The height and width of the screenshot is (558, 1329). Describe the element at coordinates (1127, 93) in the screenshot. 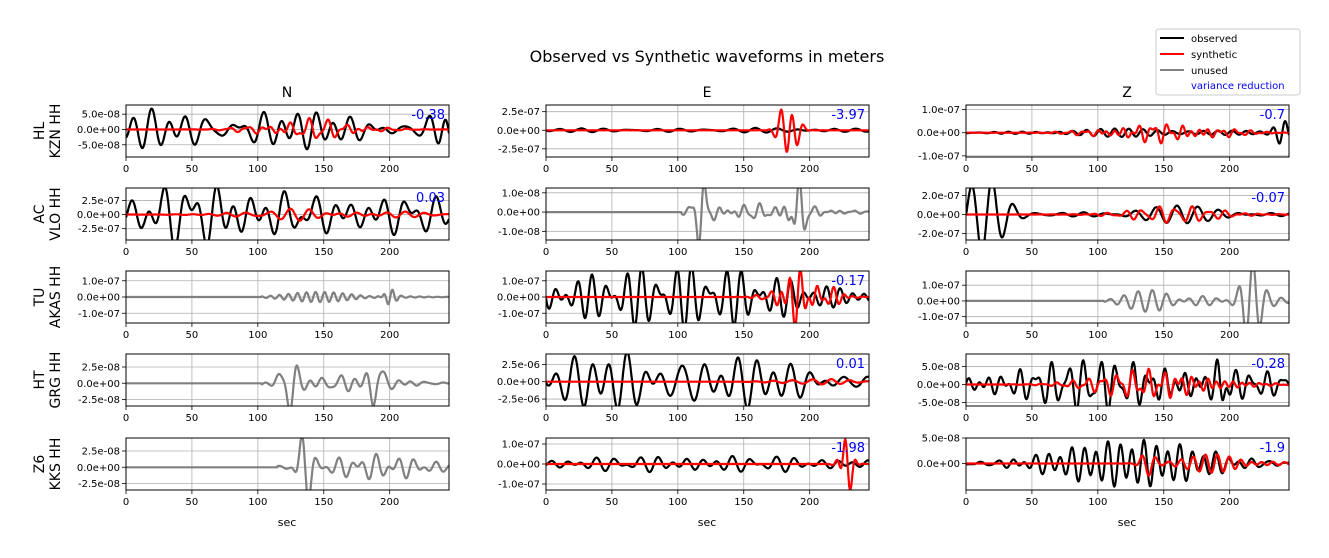

I see `column-title-z: Z` at that location.